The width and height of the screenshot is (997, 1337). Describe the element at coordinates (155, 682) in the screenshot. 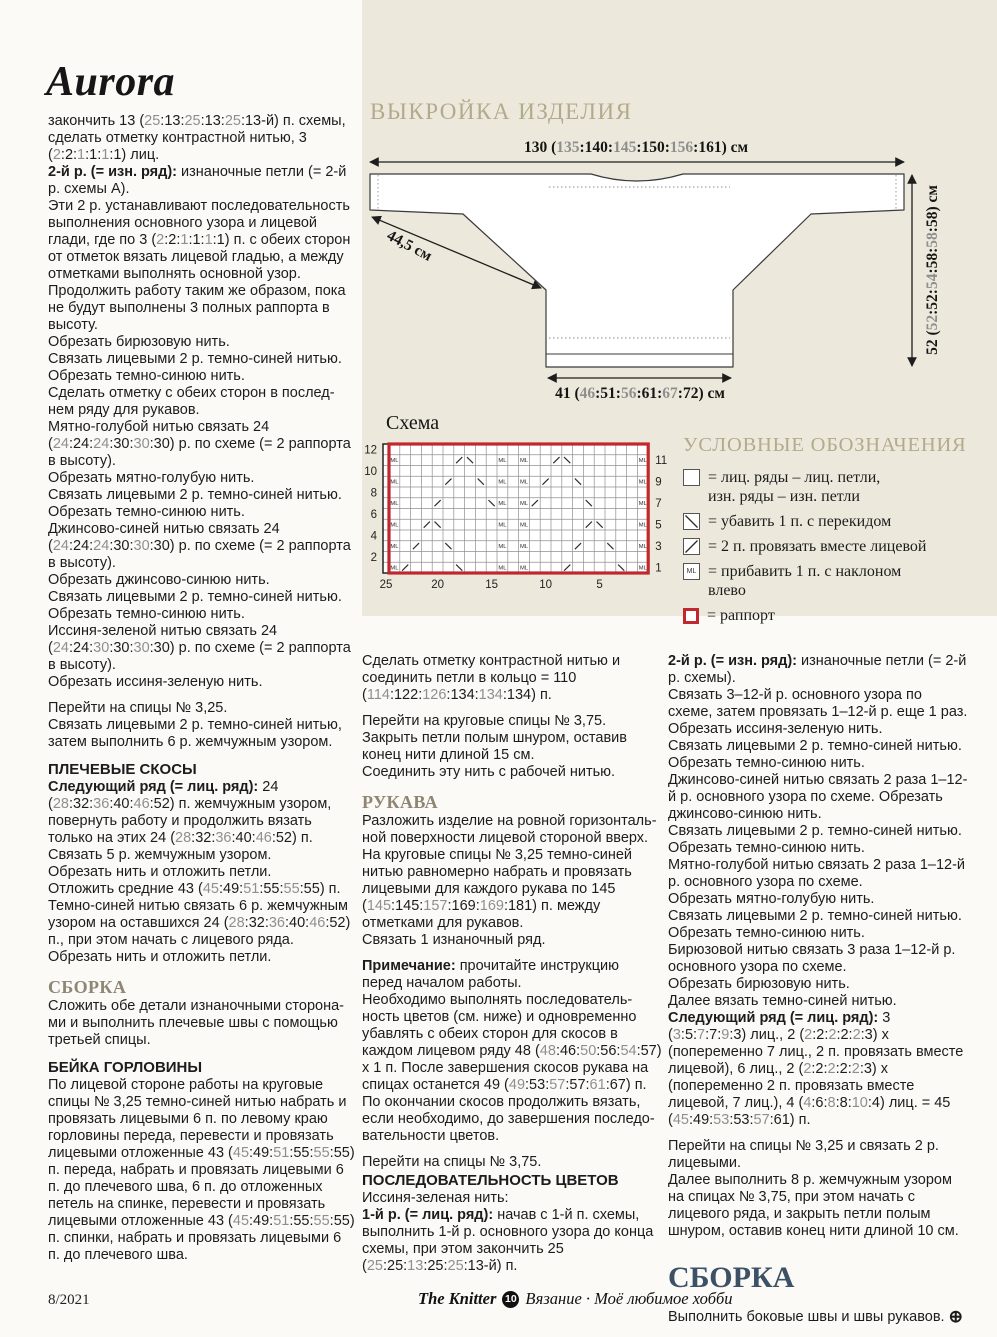

I see `paragraph: Обрезать иссиня-зеленую нить.` at that location.